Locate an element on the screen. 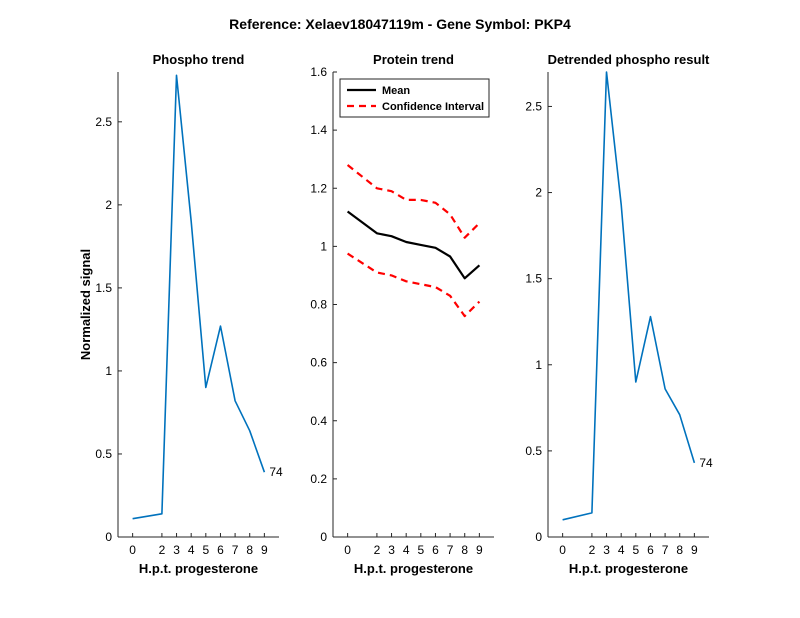  y-tick-label: 1.2 is located at coordinates (318, 188).